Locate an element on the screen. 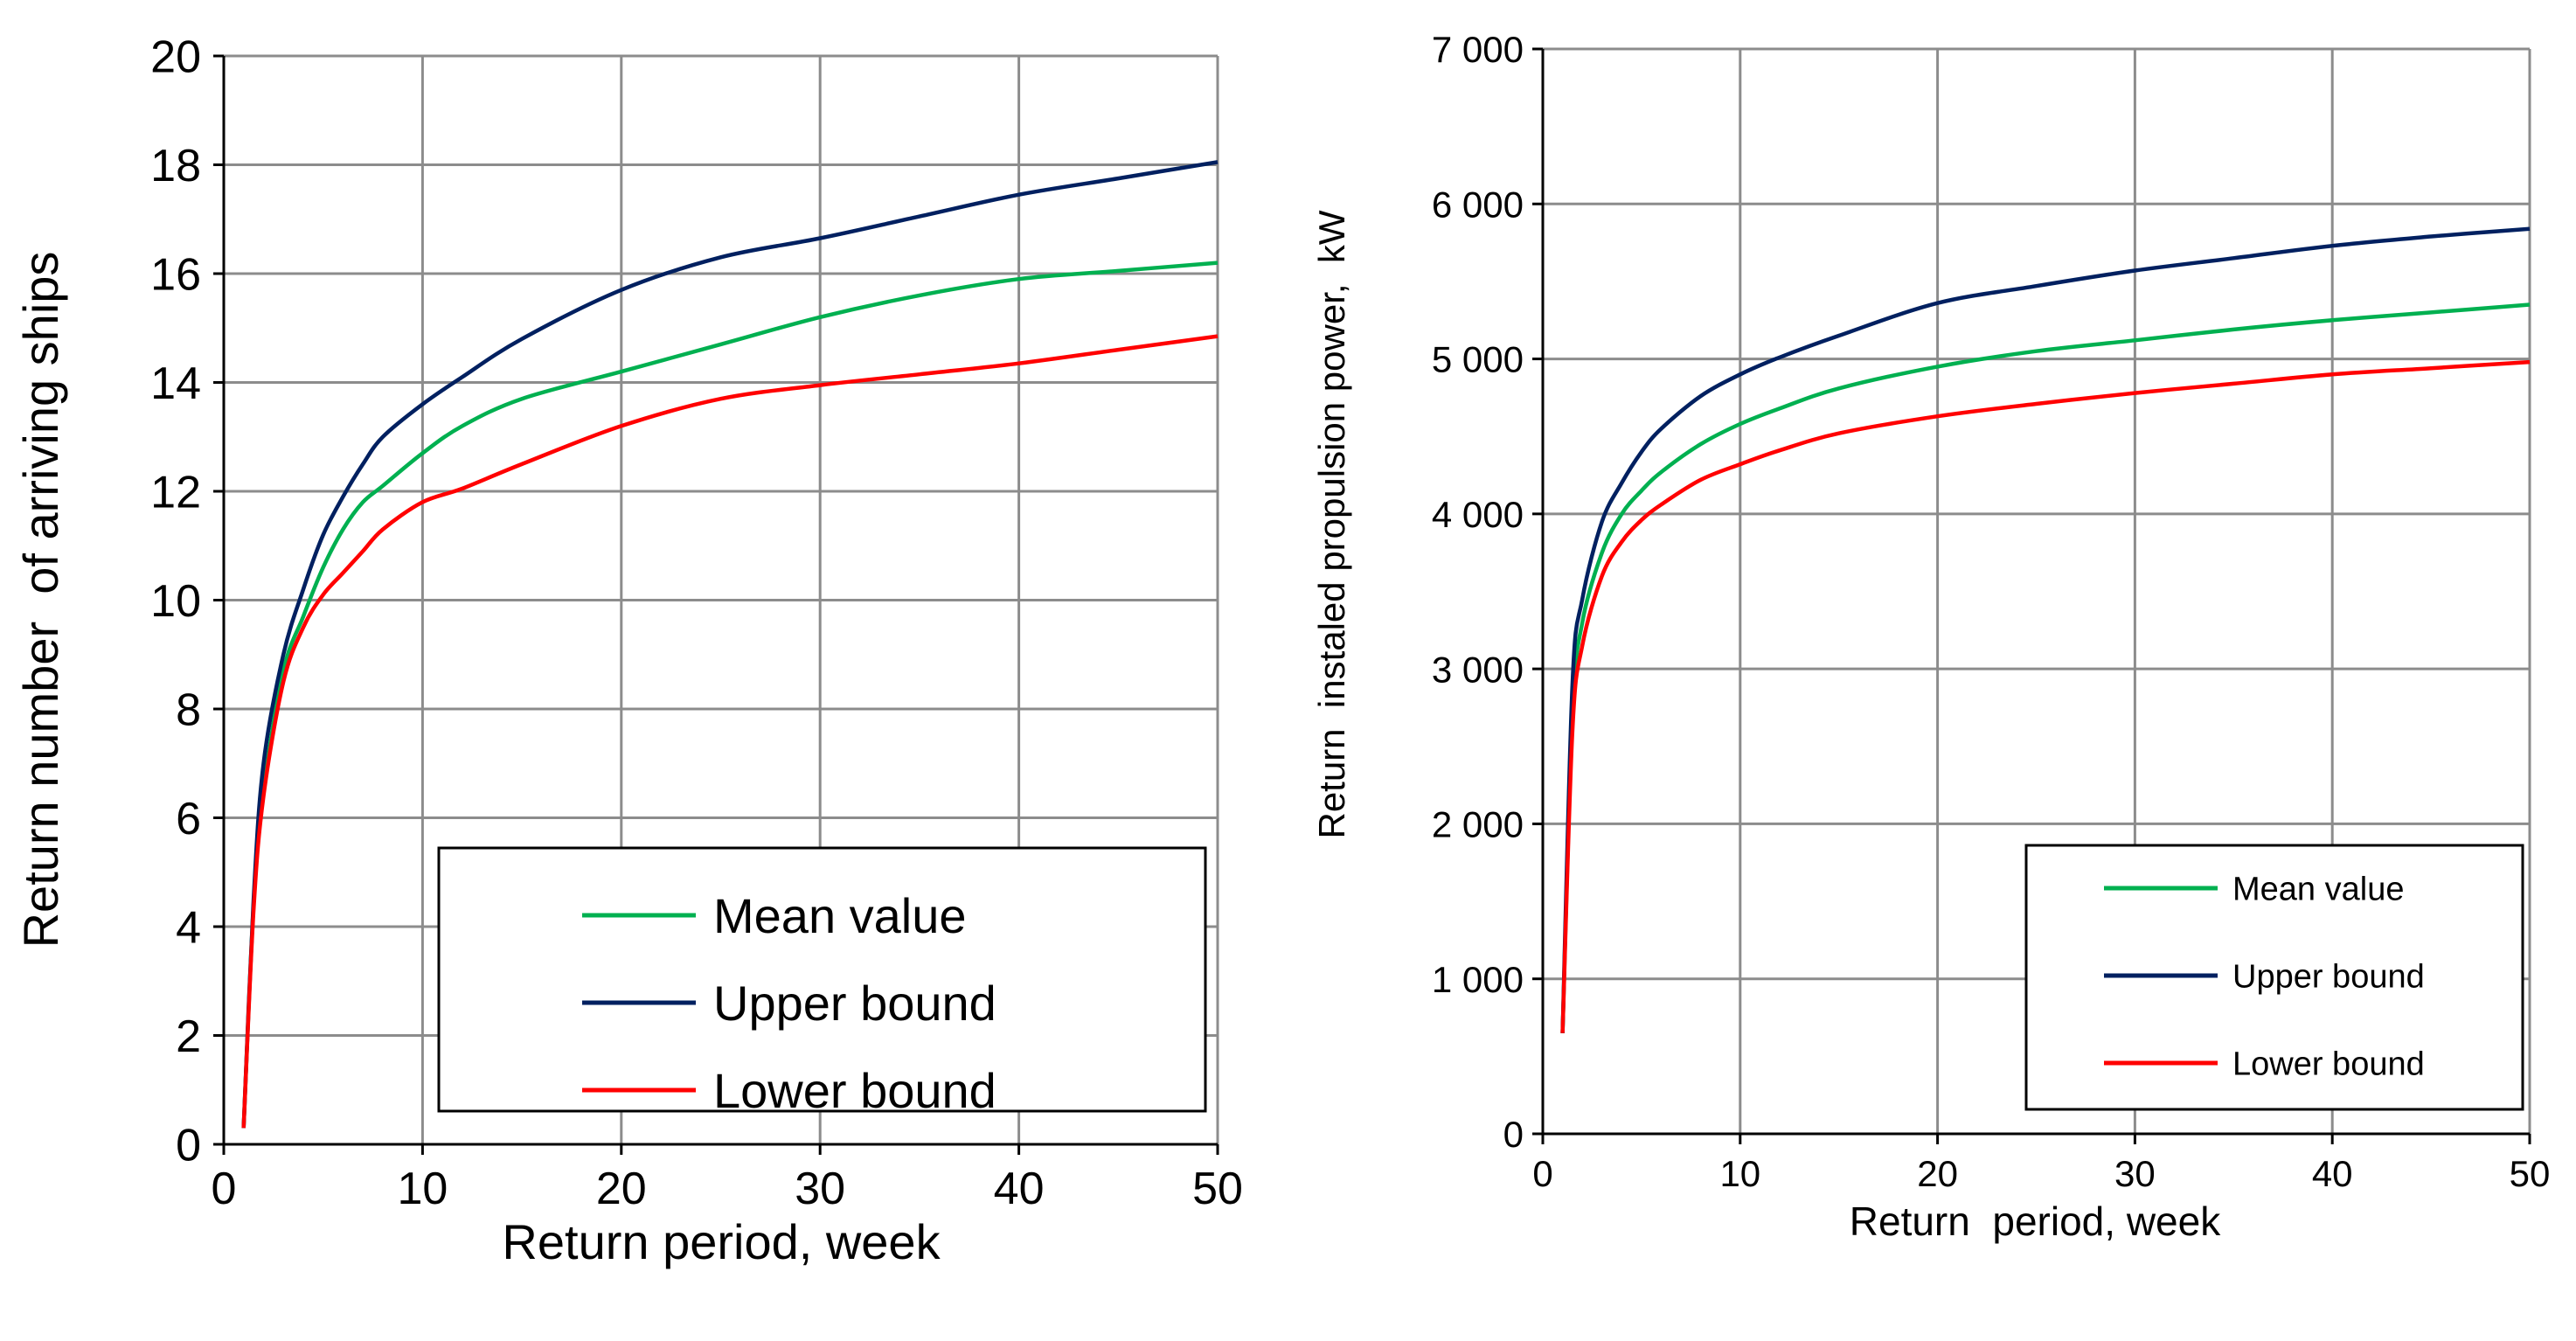 The width and height of the screenshot is (2576, 1341). y-tick-label: 2 is located at coordinates (189, 1036).